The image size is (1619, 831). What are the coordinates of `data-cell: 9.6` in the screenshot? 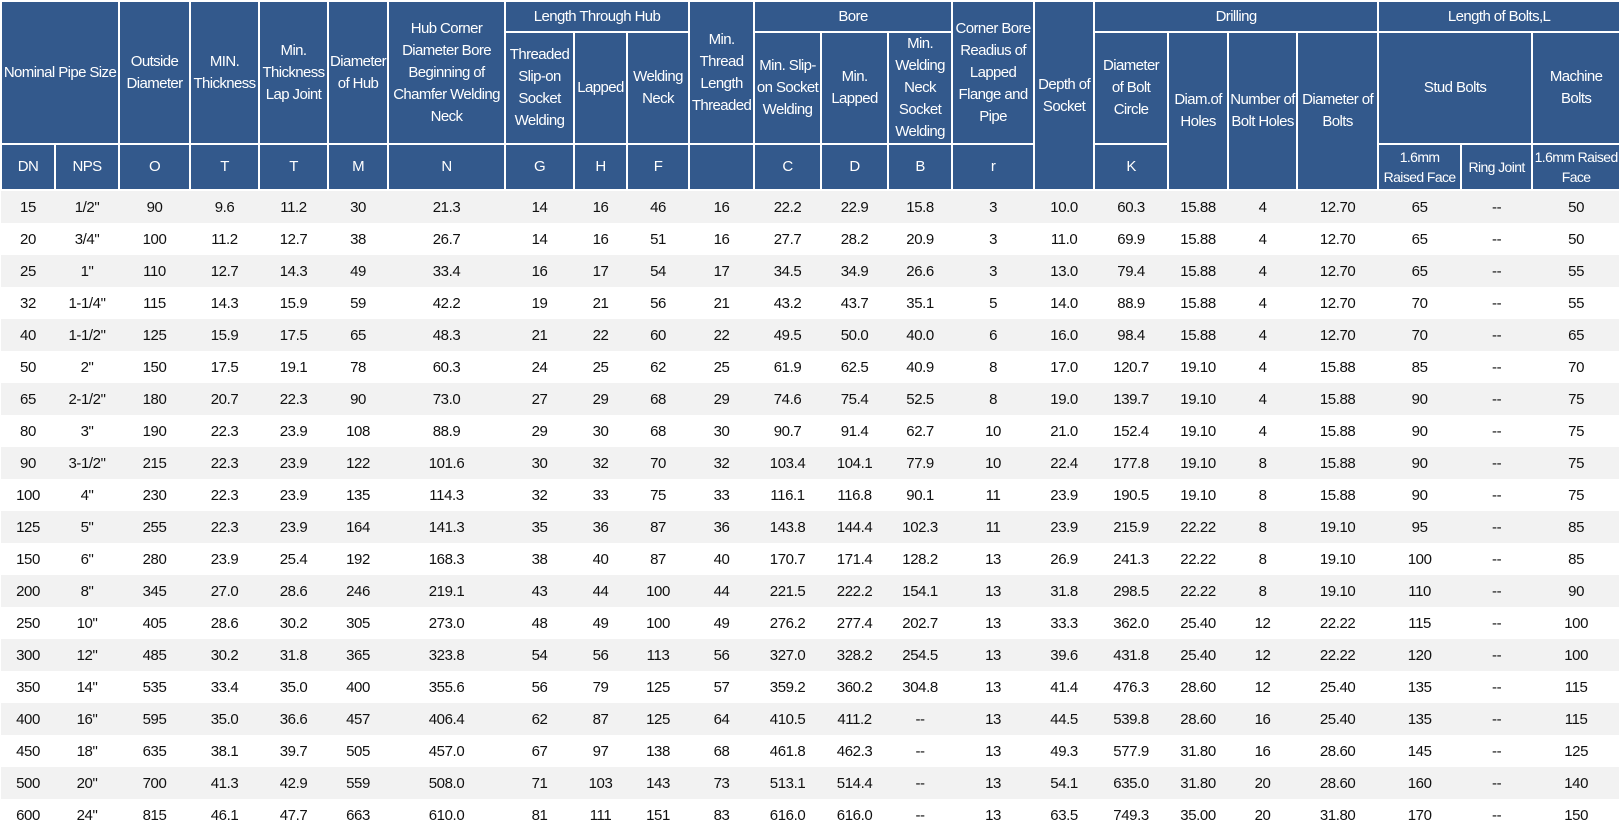 It's located at (225, 206).